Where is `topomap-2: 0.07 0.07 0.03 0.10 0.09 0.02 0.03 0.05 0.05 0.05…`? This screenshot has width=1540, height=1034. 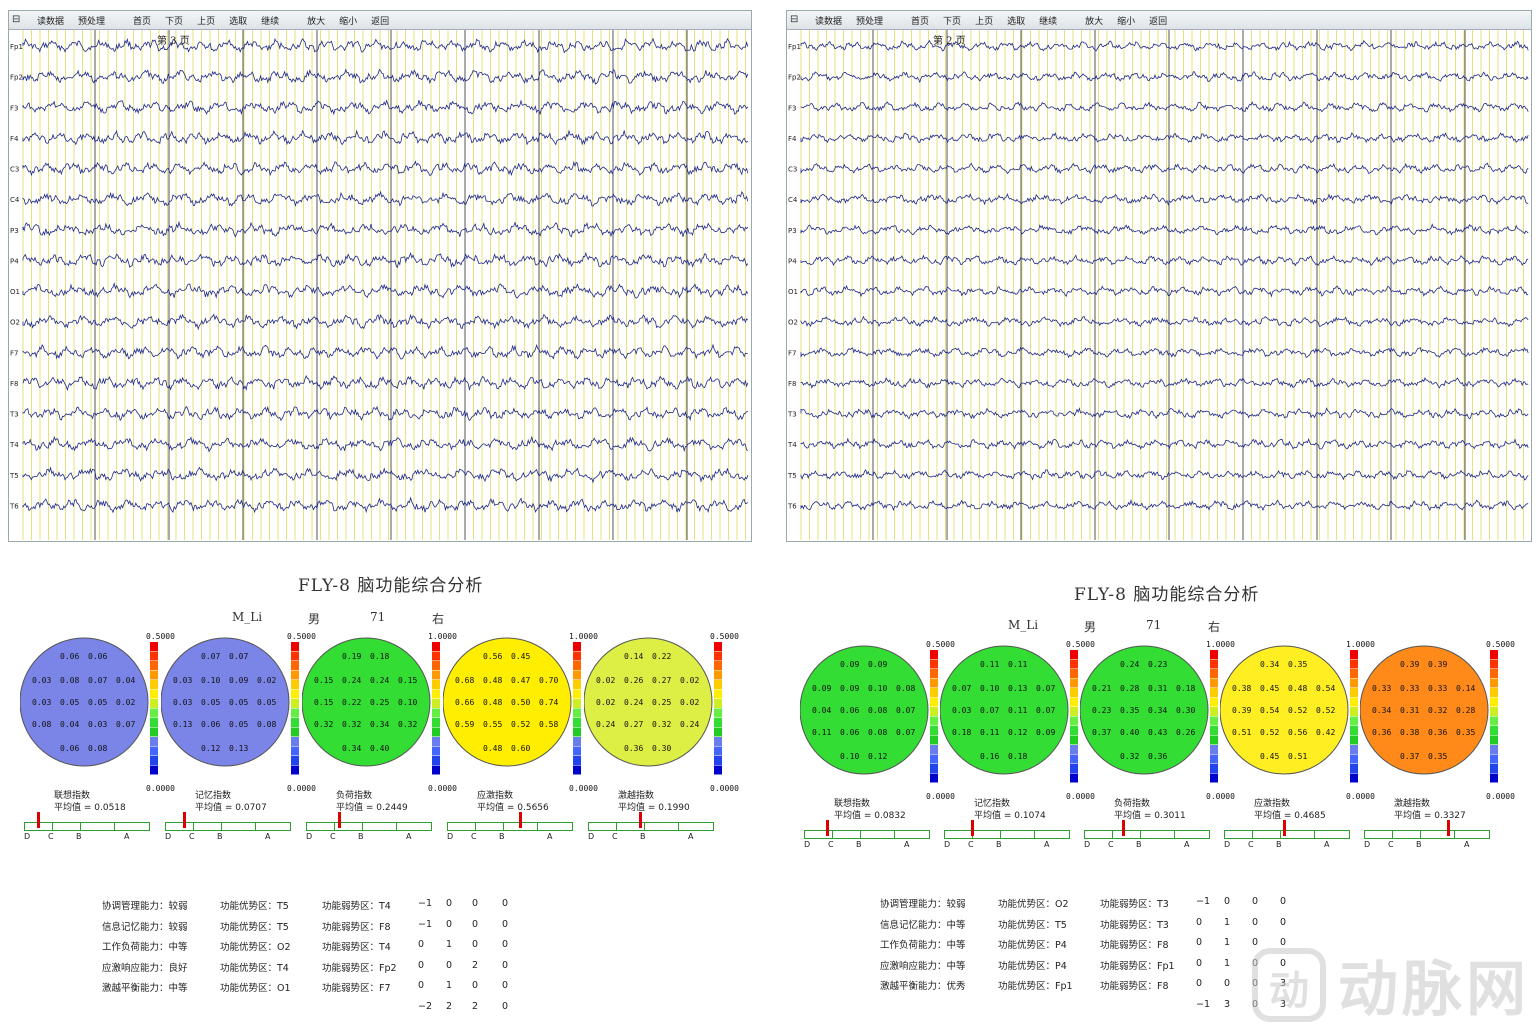 topomap-2: 0.07 0.07 0.03 0.10 0.09 0.02 0.03 0.05 0.05 0.05… is located at coordinates (238, 739).